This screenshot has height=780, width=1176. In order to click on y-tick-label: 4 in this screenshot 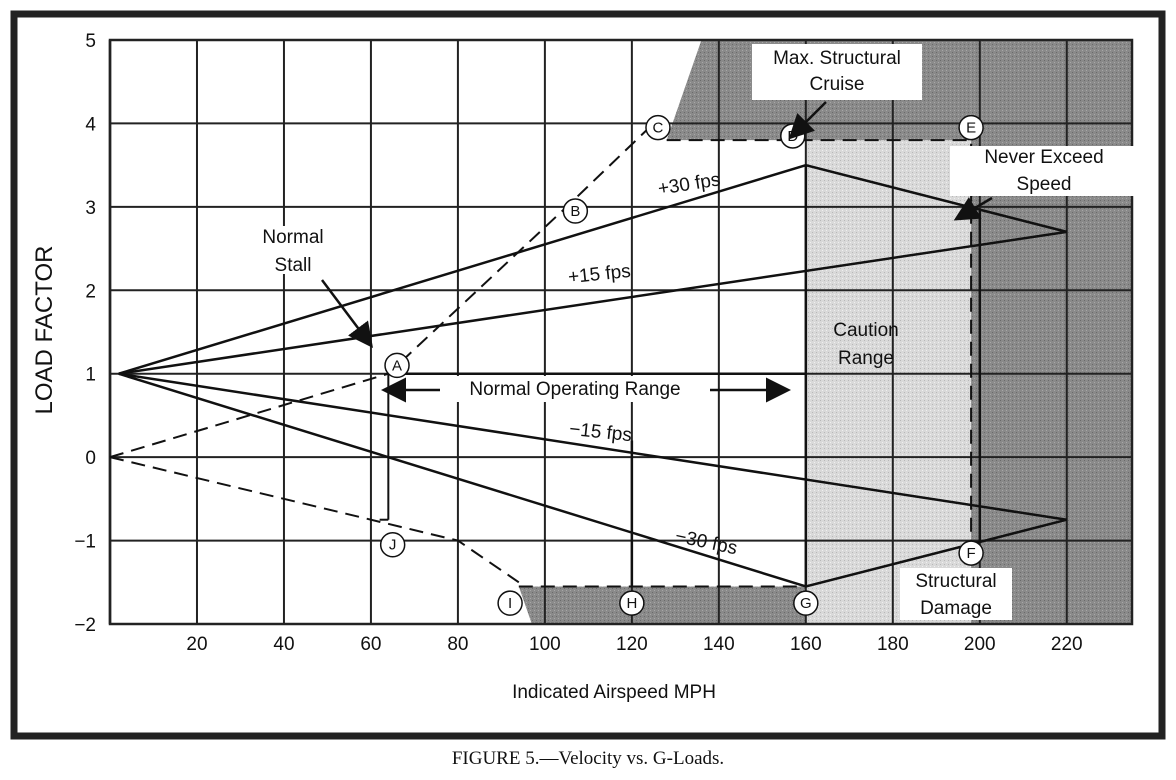, I will do `click(90, 124)`.